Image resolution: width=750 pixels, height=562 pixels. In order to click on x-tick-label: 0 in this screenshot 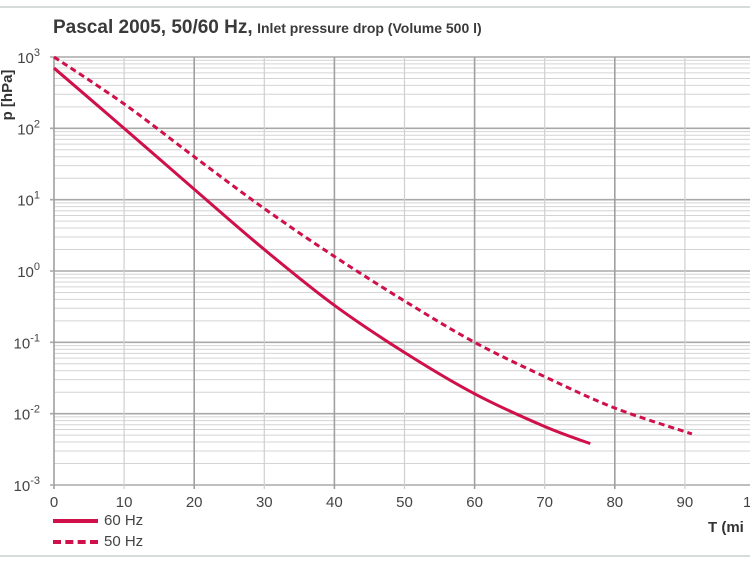, I will do `click(54, 502)`.